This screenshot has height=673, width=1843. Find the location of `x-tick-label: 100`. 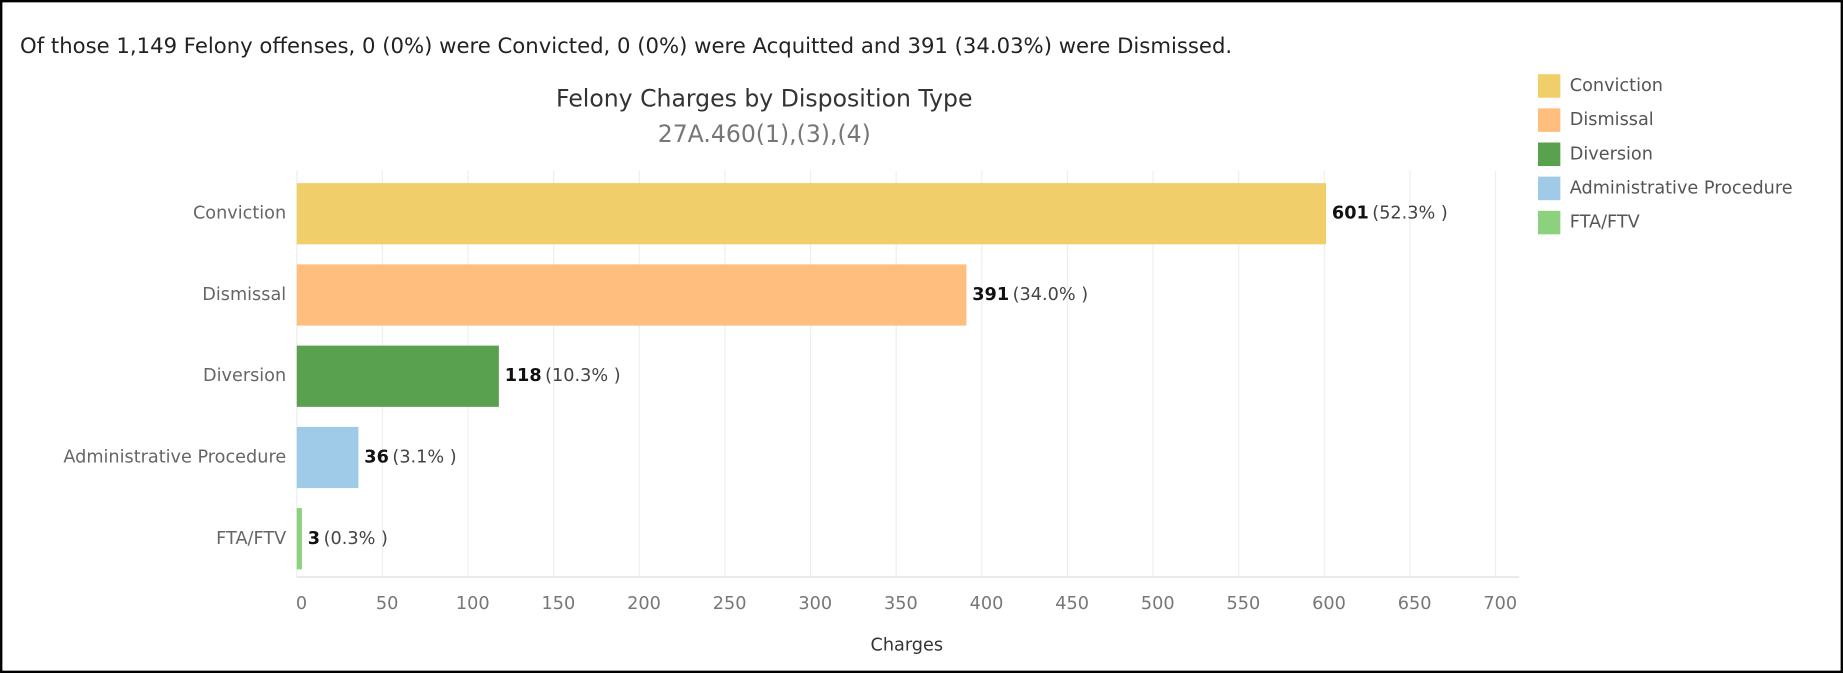

x-tick-label: 100 is located at coordinates (473, 604).